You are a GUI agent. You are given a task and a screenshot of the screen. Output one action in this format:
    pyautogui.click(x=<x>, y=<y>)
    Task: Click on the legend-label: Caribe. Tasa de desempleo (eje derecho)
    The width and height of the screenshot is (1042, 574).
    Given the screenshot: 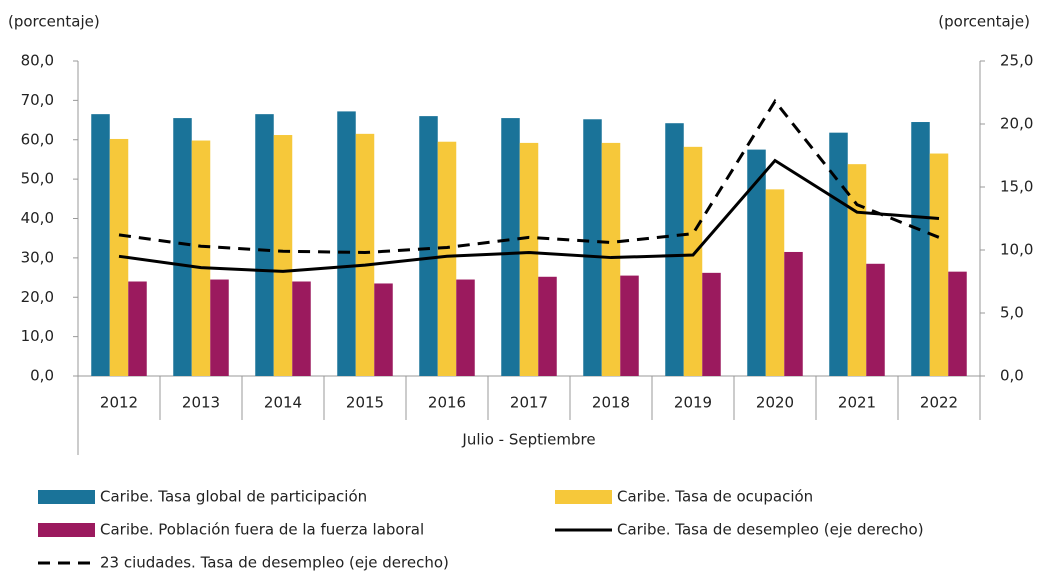 What is the action you would take?
    pyautogui.click(x=770, y=530)
    